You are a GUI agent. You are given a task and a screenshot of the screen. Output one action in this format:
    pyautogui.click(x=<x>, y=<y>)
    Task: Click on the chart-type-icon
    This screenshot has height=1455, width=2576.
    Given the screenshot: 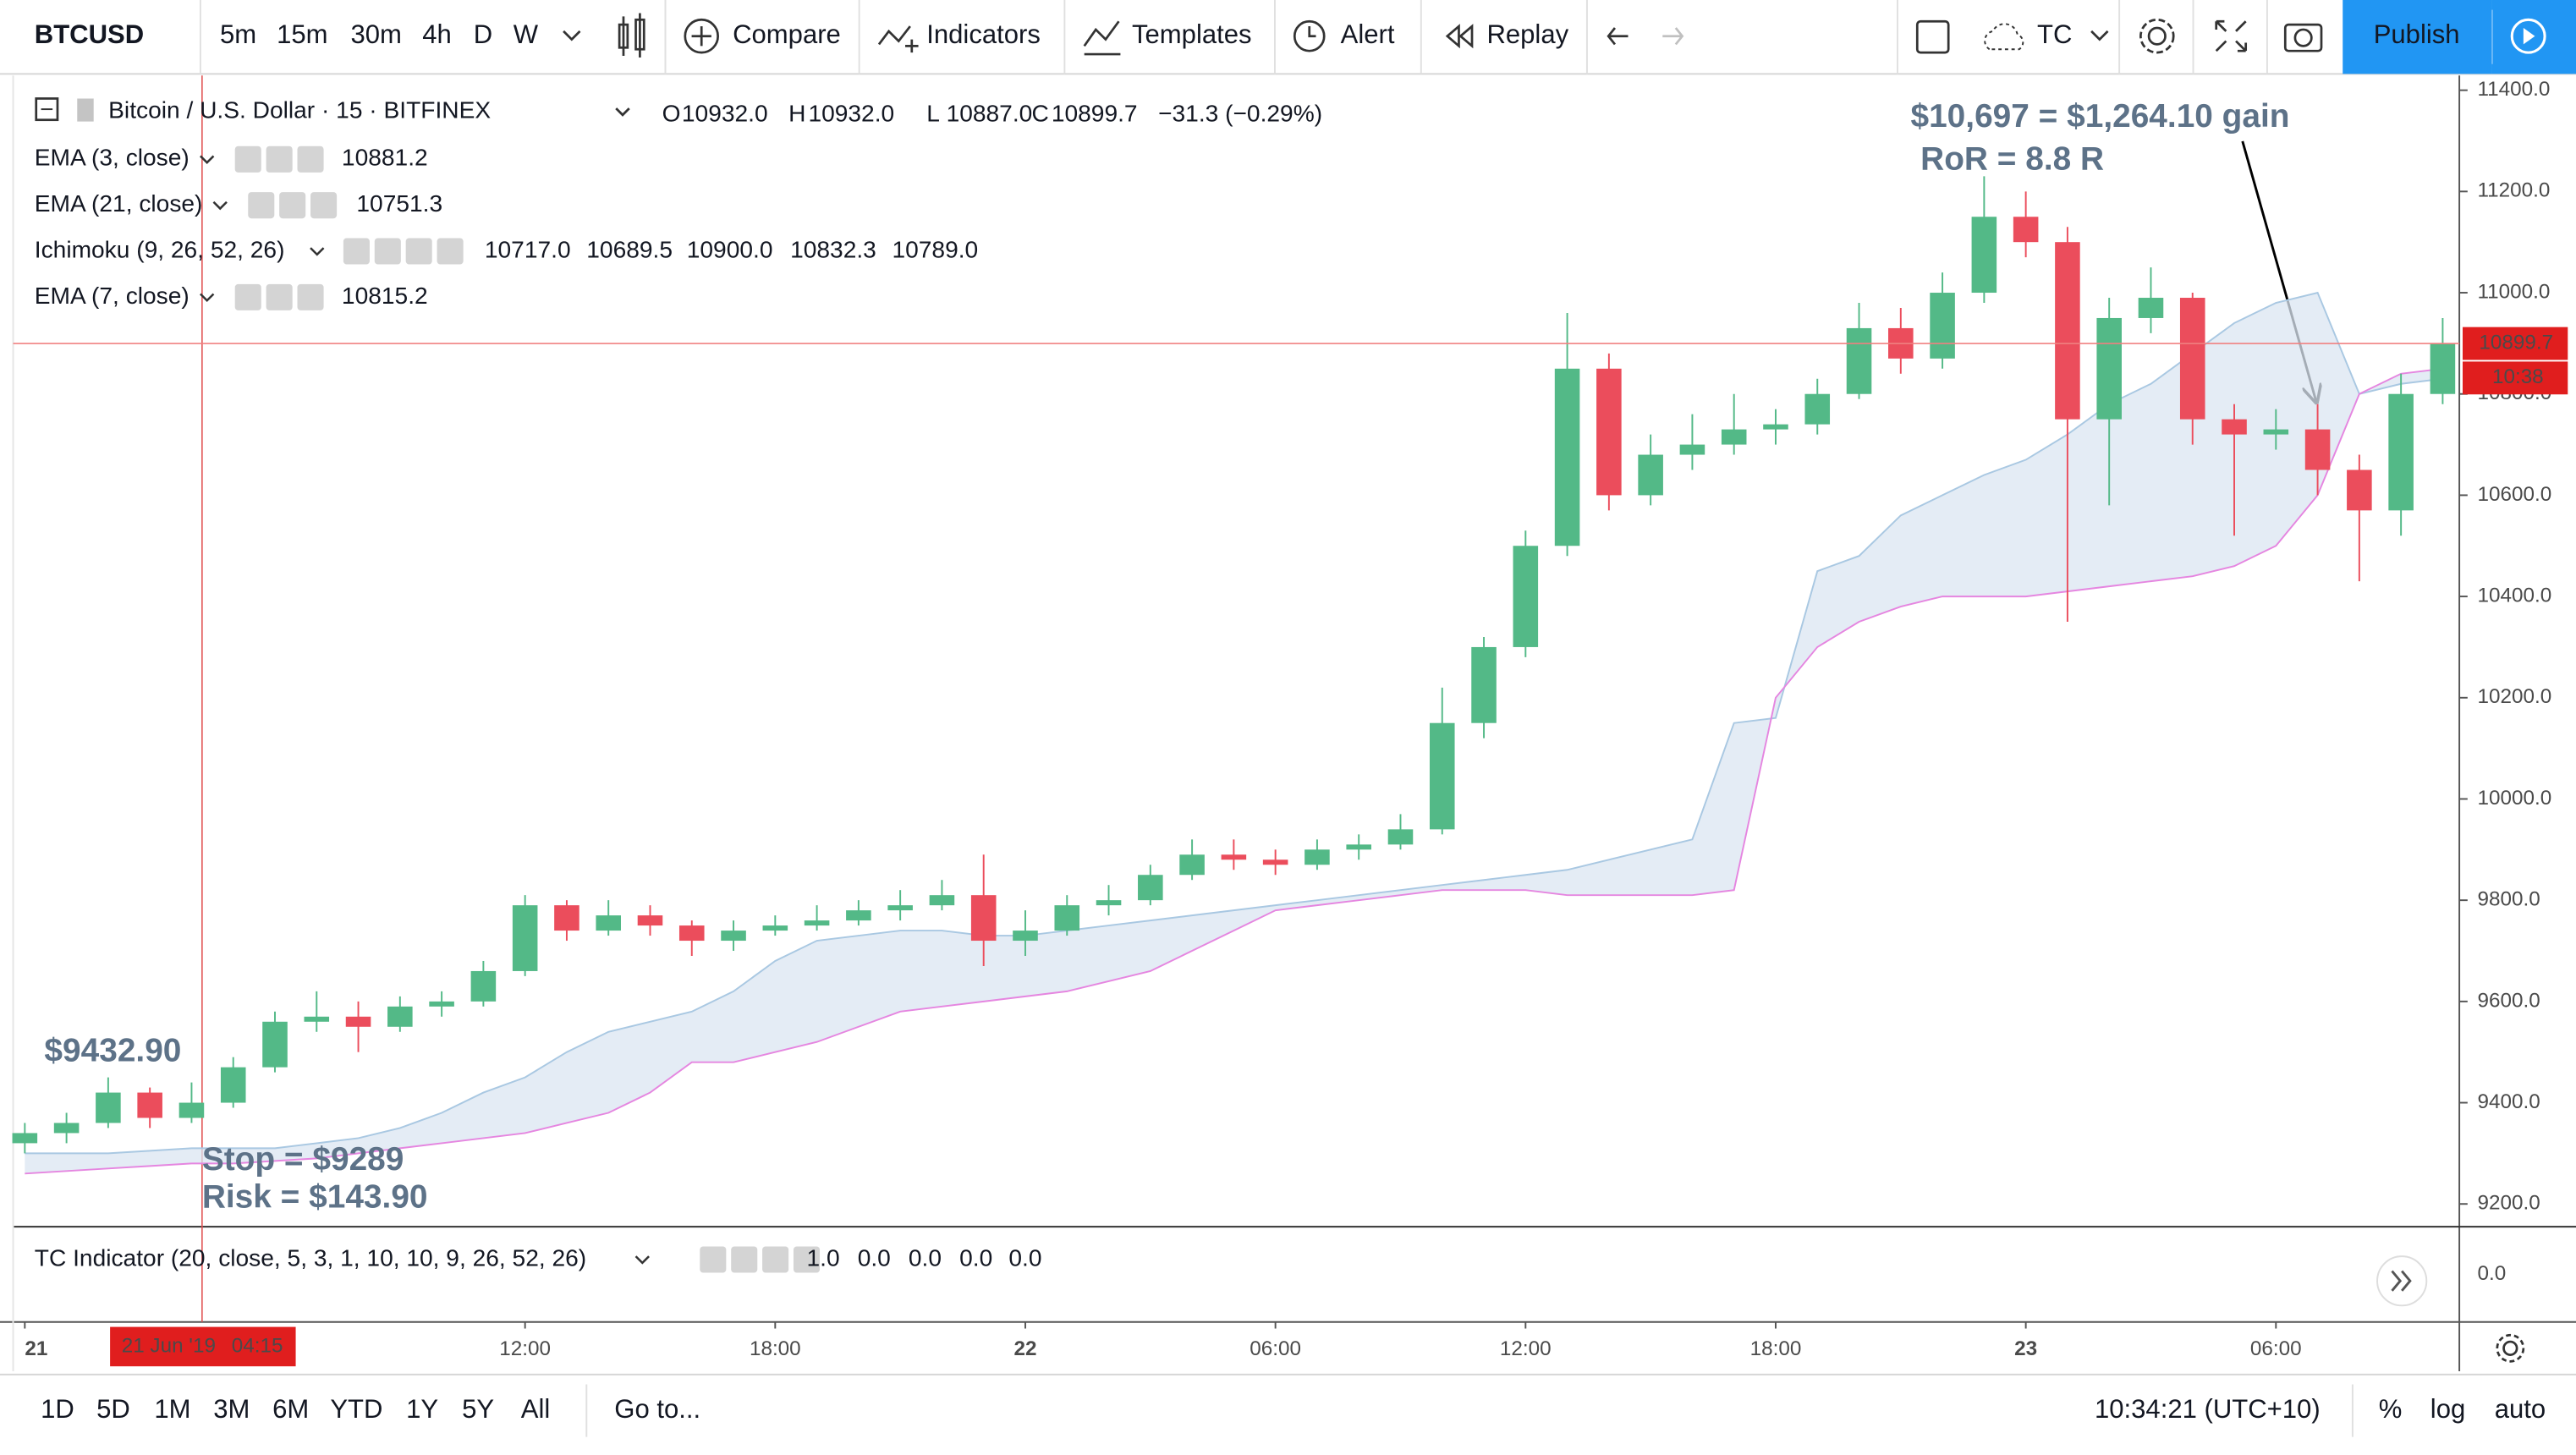 What is the action you would take?
    pyautogui.click(x=631, y=35)
    